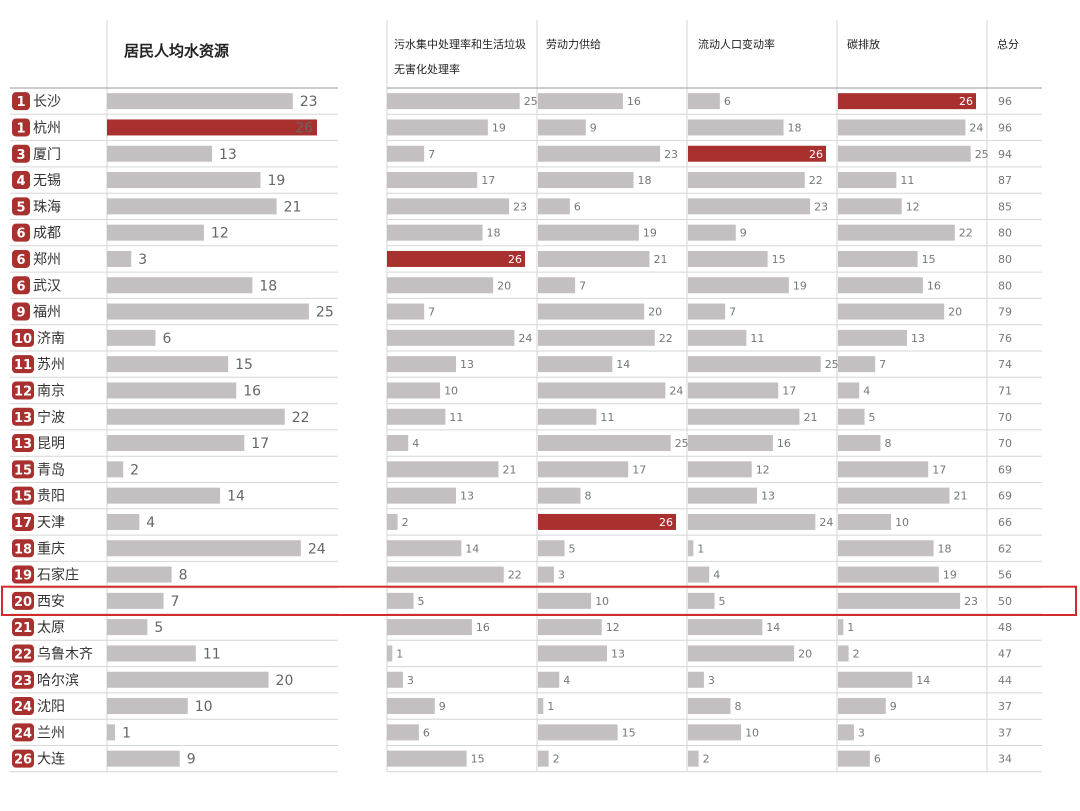 Image resolution: width=1080 pixels, height=811 pixels. Describe the element at coordinates (23, 760) in the screenshot. I see `rank-number: 26` at that location.